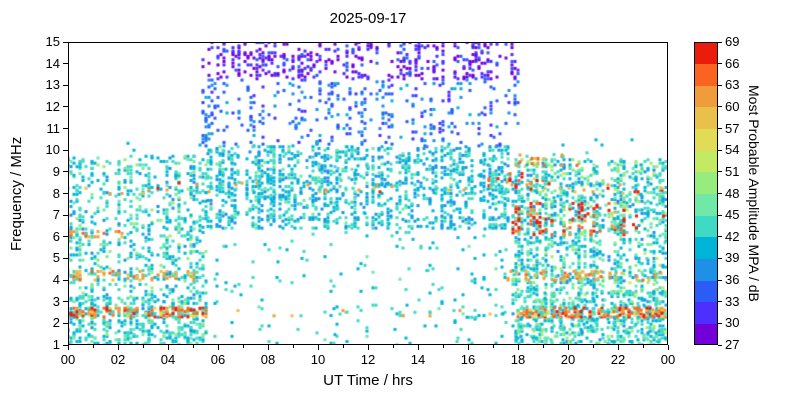 This screenshot has height=400, width=800. Describe the element at coordinates (468, 359) in the screenshot. I see `x-tick-label: 16` at that location.